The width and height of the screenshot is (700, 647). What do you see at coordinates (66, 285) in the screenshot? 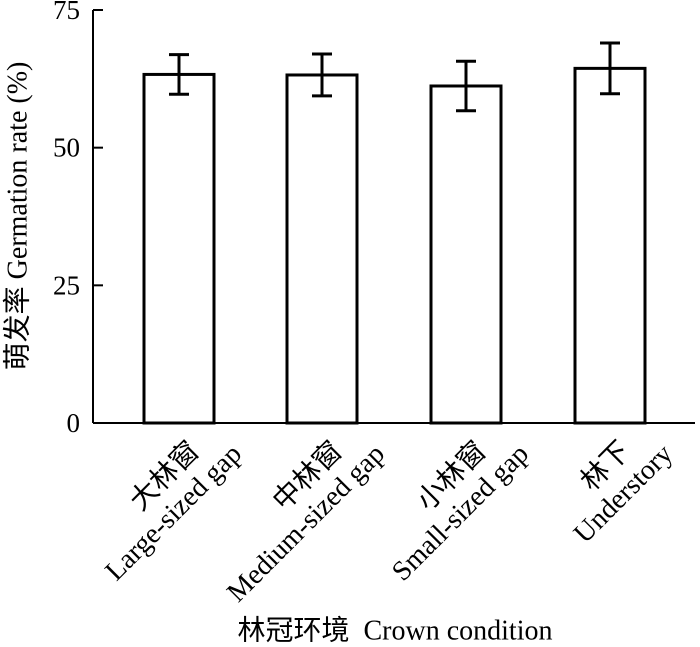
I see `y-tick-label: 25` at bounding box center [66, 285].